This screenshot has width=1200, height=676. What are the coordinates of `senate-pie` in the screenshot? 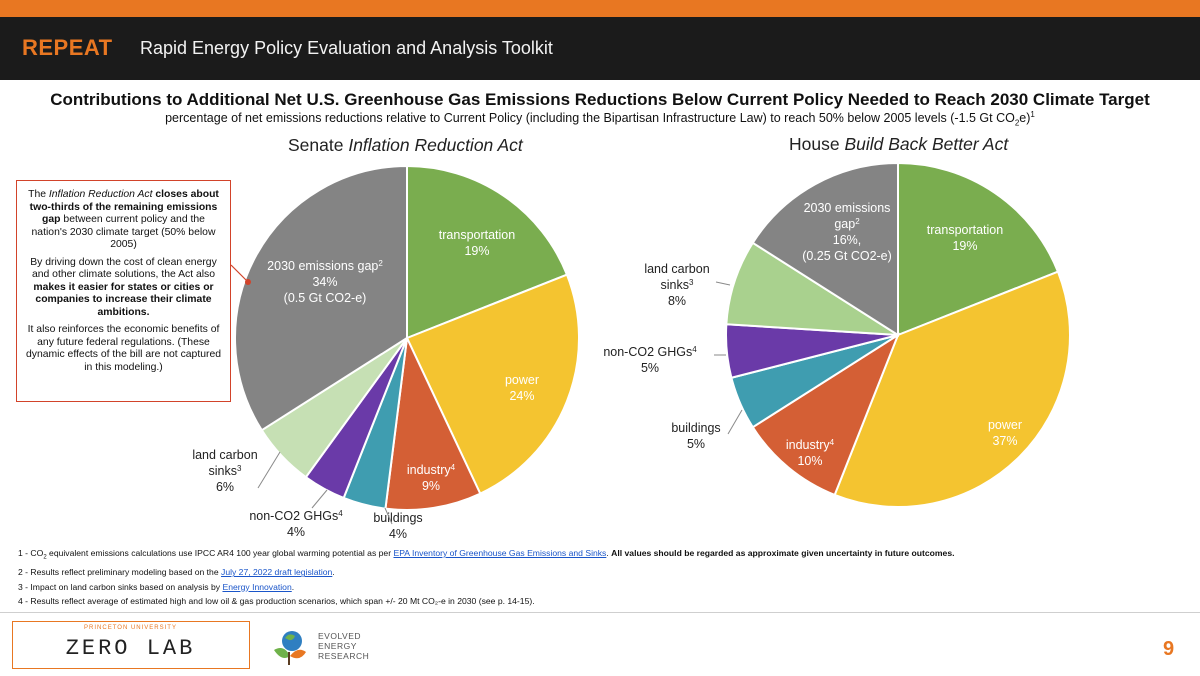 It's located at (407, 337).